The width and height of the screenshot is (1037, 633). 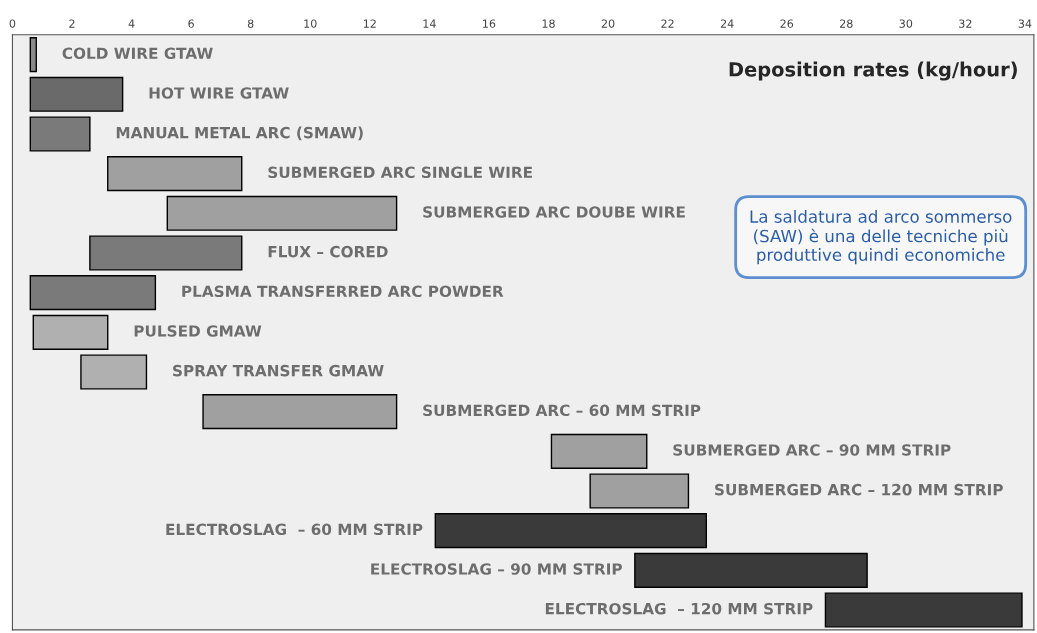 I want to click on y-tick-label: FLUX – CORED, so click(x=328, y=251).